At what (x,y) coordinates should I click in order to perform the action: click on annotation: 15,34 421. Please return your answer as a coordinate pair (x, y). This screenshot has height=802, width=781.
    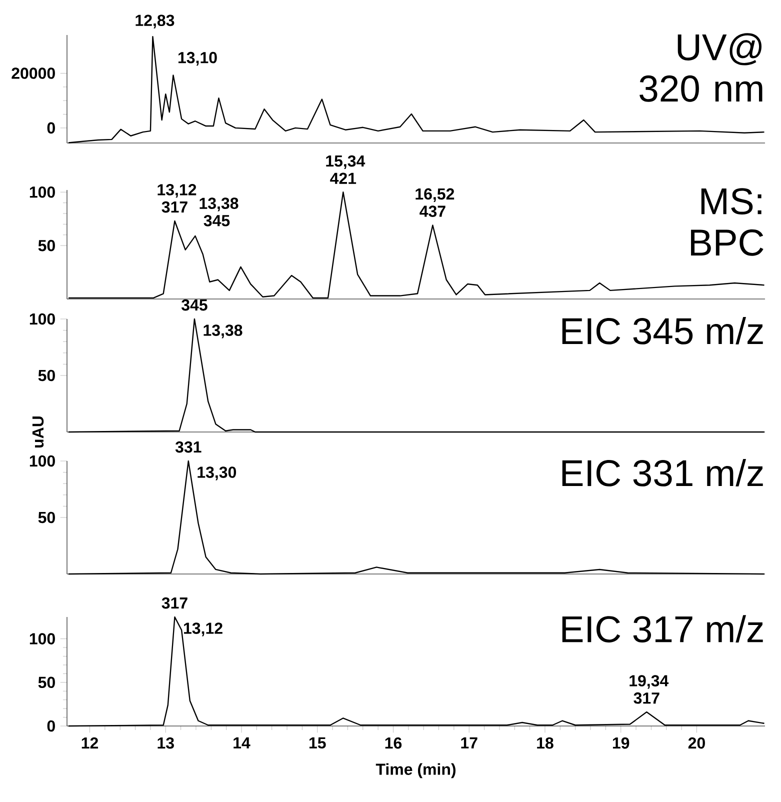
    Looking at the image, I should click on (346, 169).